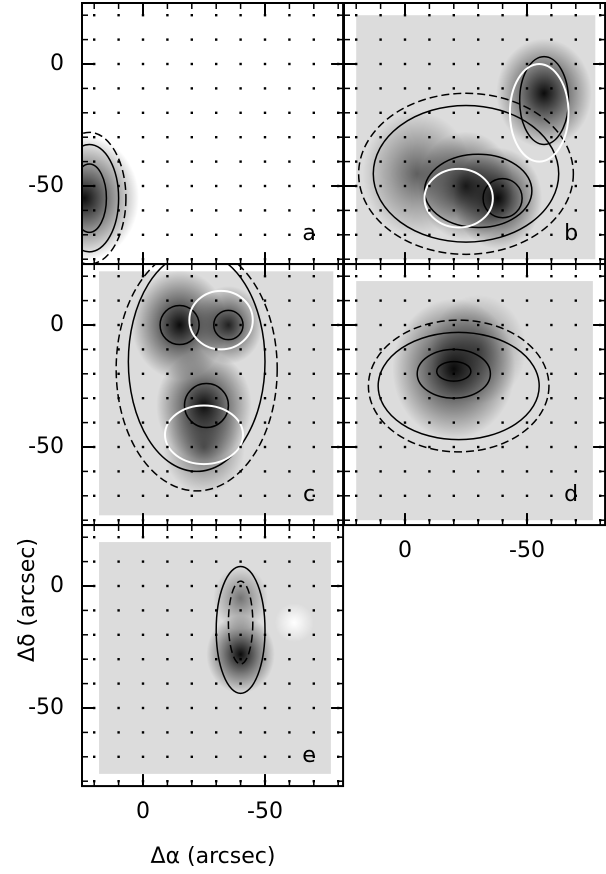 Image resolution: width=606 pixels, height=874 pixels. What do you see at coordinates (57, 63) in the screenshot?
I see `y-tick-label: 0` at bounding box center [57, 63].